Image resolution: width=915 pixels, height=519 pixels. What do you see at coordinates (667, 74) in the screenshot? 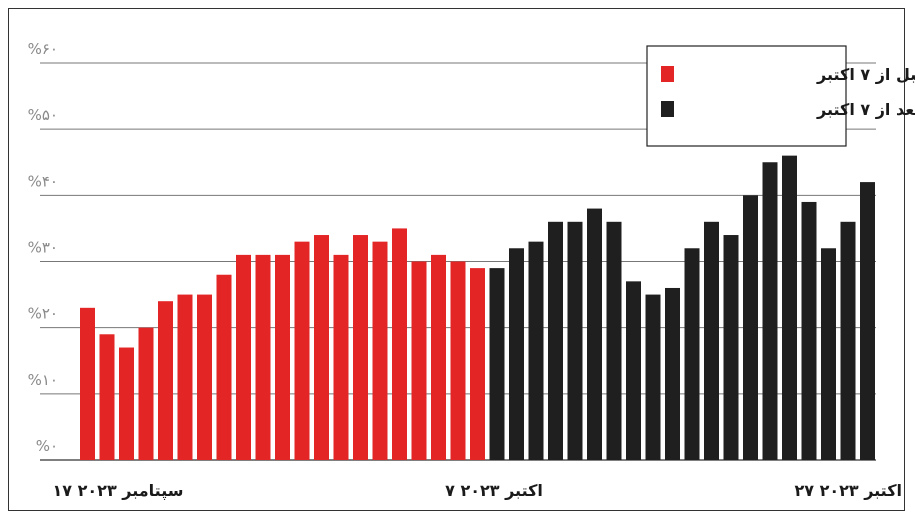
I see `legend-swatch-before` at bounding box center [667, 74].